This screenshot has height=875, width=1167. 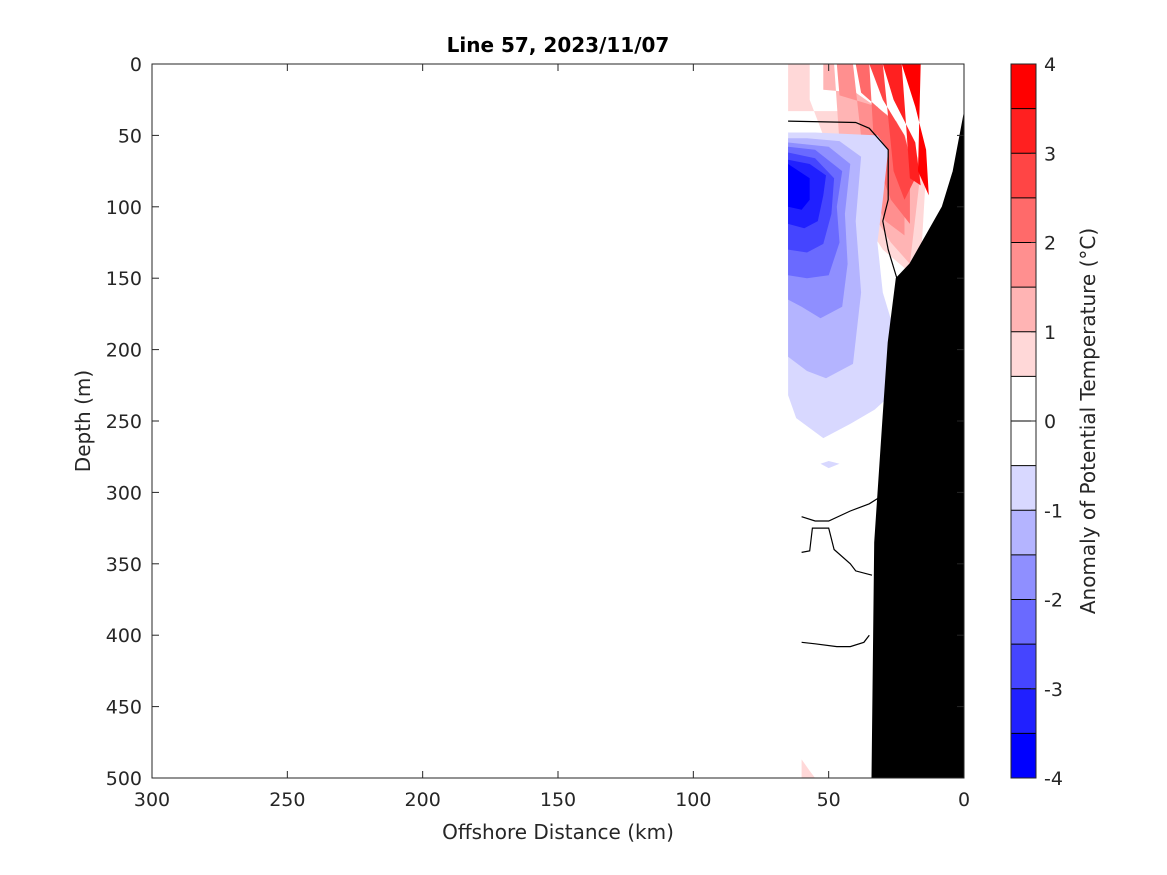 What do you see at coordinates (1053, 690) in the screenshot?
I see `colorbar-tick-label-1: -3` at bounding box center [1053, 690].